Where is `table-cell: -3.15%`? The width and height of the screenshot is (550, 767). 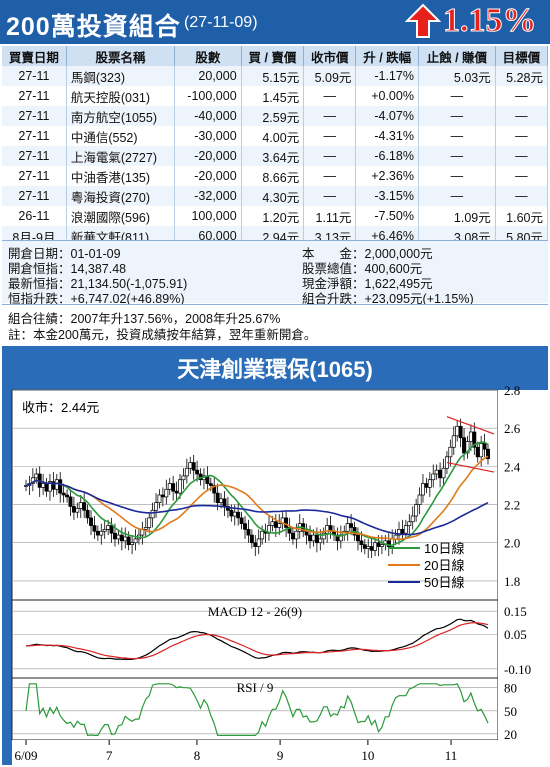
table-cell: -3.15% is located at coordinates (387, 196).